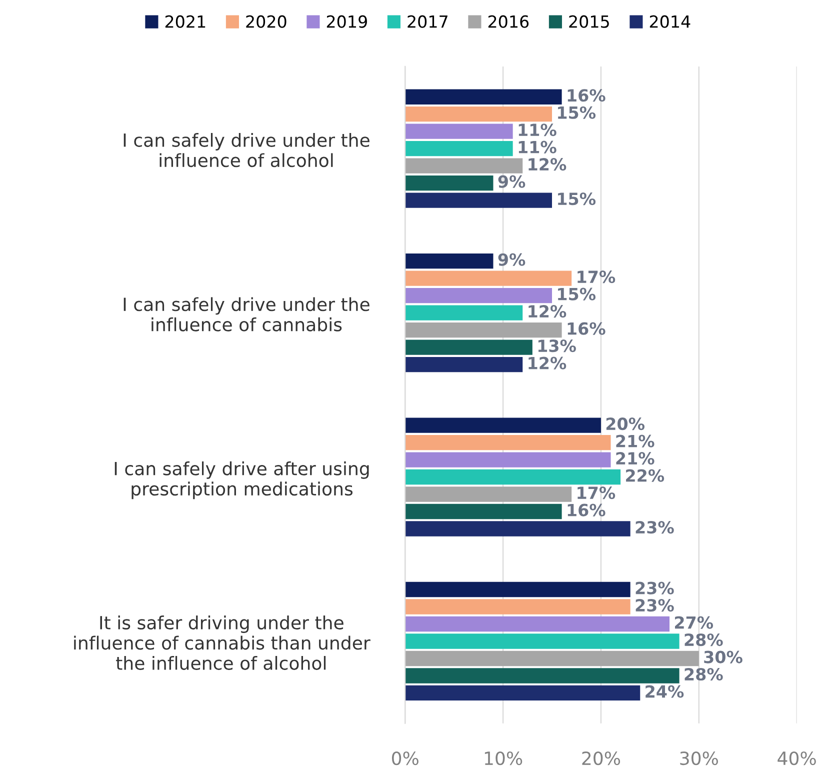  Describe the element at coordinates (645, 475) in the screenshot. I see `data-label: 22%` at that location.